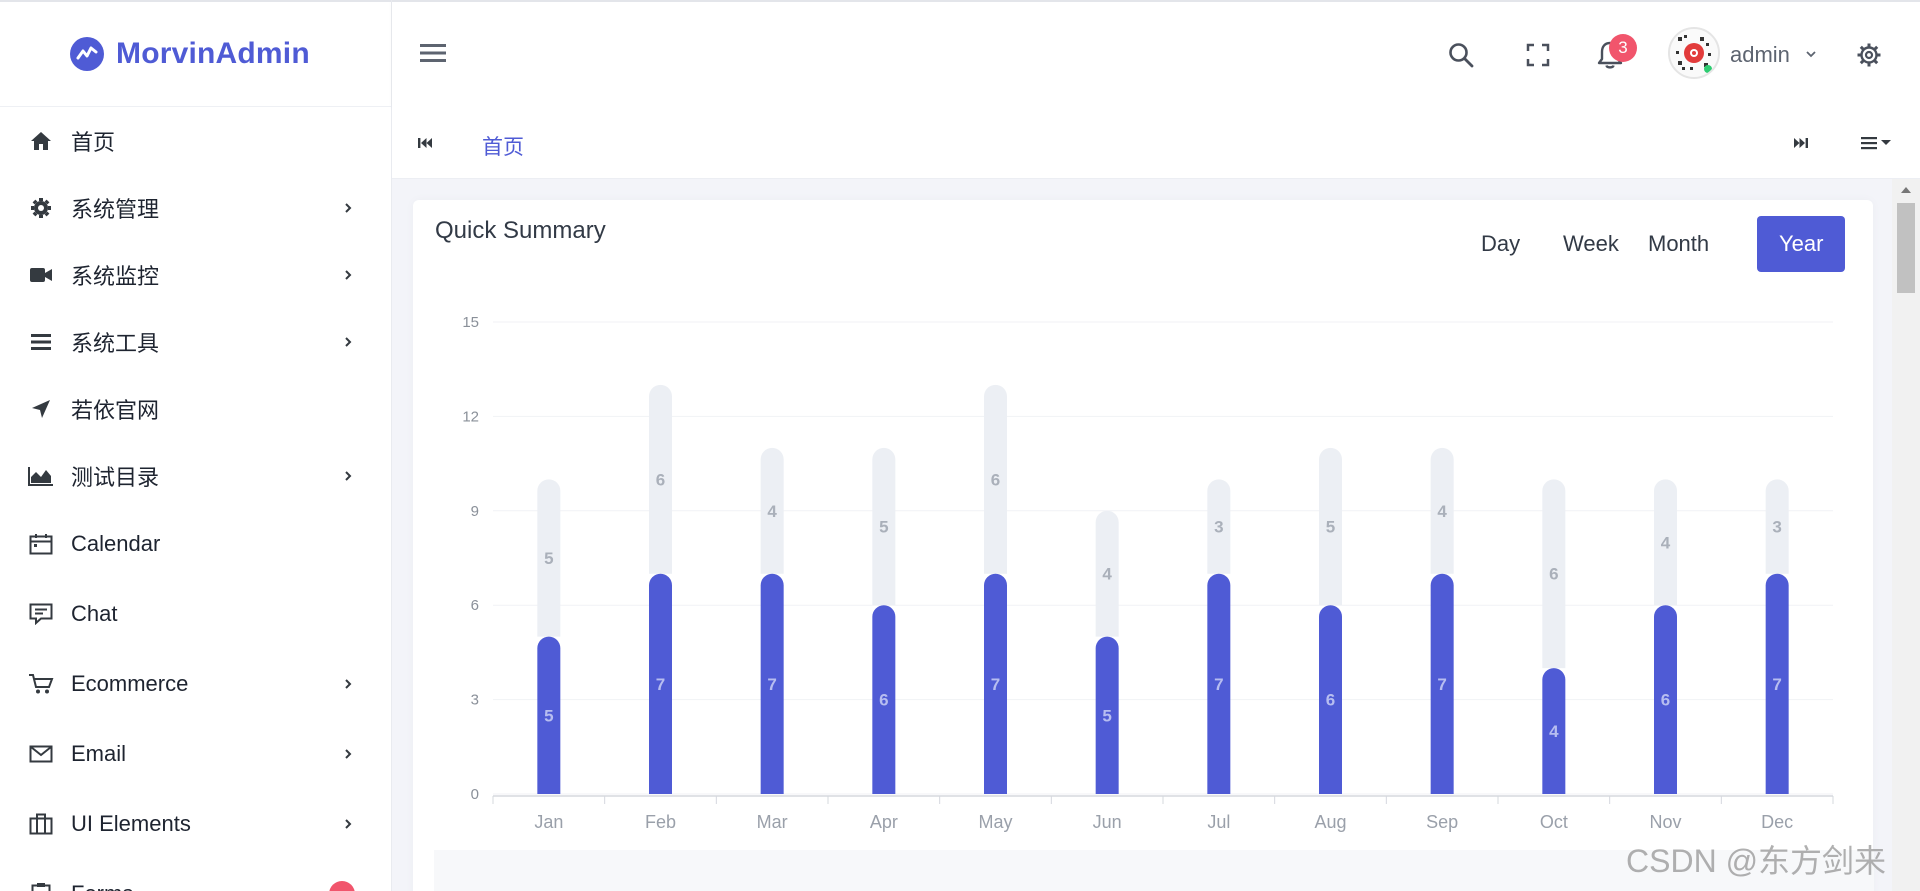  I want to click on scroll-up-arrow-icon, so click(1906, 190).